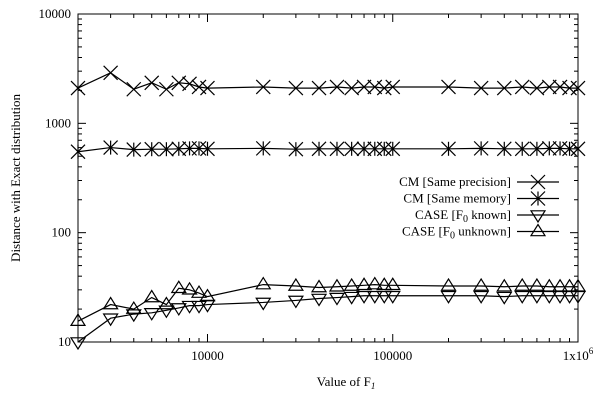  Describe the element at coordinates (439, 214) in the screenshot. I see `legend-label-text: CASE [F` at that location.